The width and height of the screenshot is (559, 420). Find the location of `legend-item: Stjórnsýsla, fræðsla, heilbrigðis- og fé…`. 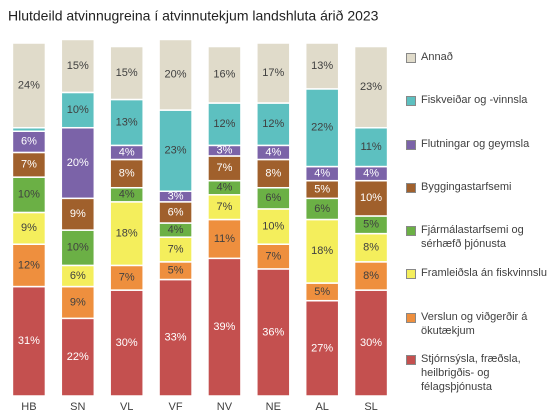

legend-item: Stjórnsýsla, fræðsla, heilbrigðis- og fé… is located at coordinates (481, 373).